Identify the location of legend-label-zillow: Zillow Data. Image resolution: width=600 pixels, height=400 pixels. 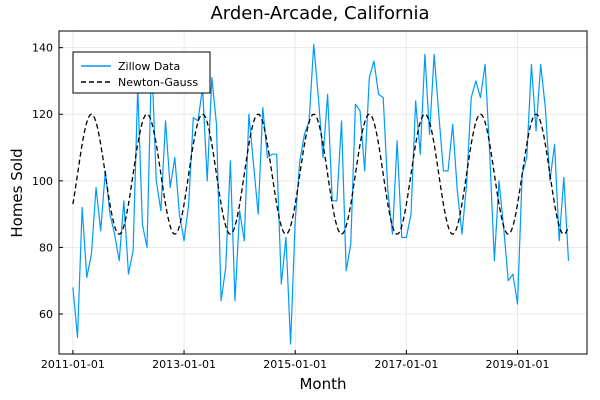
(149, 66).